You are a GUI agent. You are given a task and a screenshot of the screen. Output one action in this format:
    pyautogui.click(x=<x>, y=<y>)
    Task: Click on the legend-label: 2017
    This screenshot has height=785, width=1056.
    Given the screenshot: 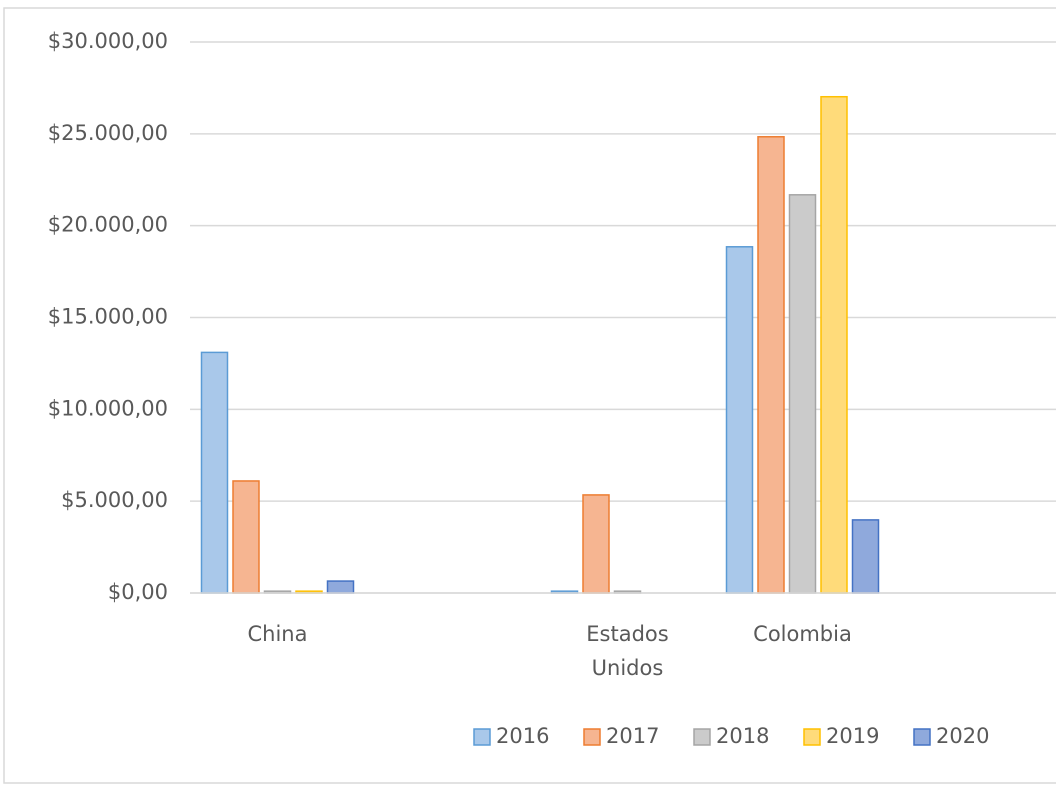 What is the action you would take?
    pyautogui.click(x=632, y=736)
    